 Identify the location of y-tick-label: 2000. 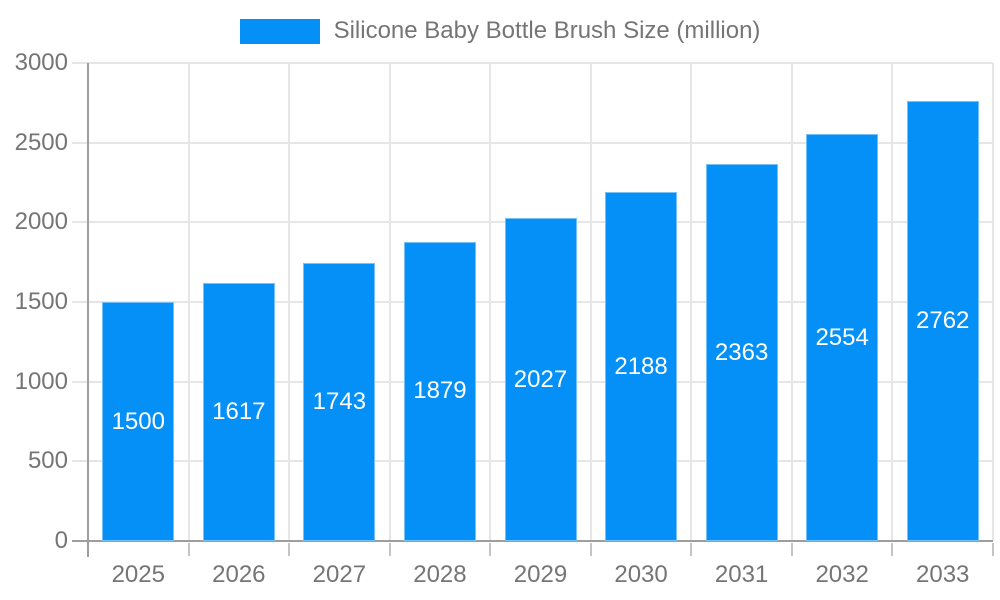
(41, 222).